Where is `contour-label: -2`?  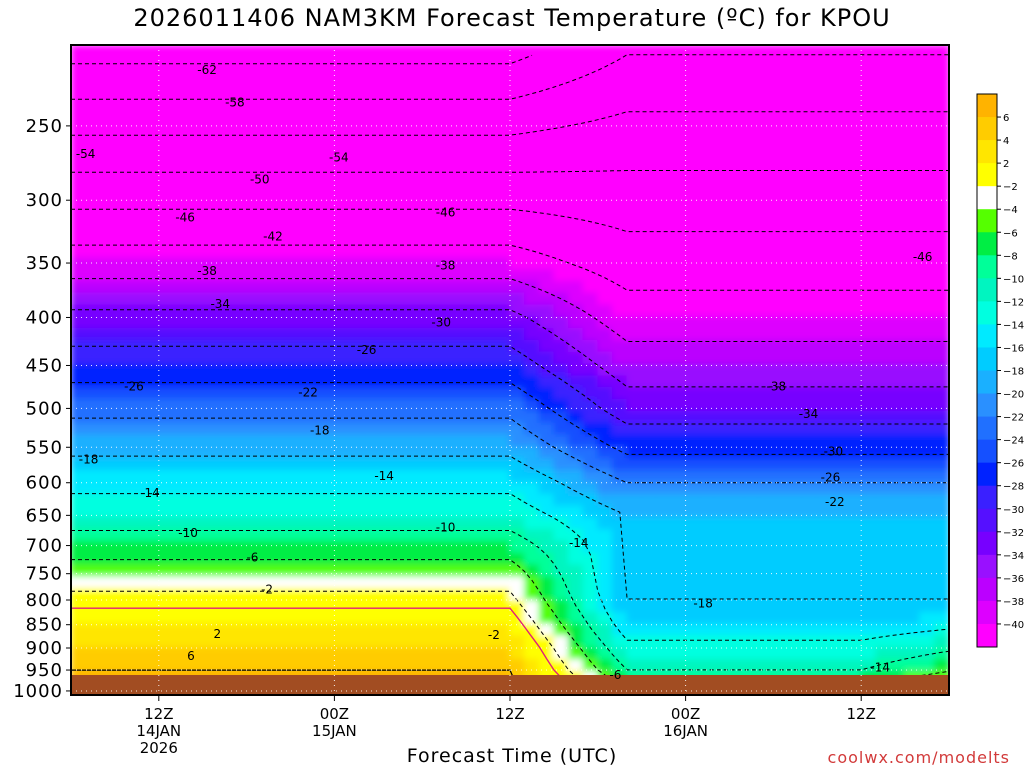
contour-label: -2 is located at coordinates (494, 635).